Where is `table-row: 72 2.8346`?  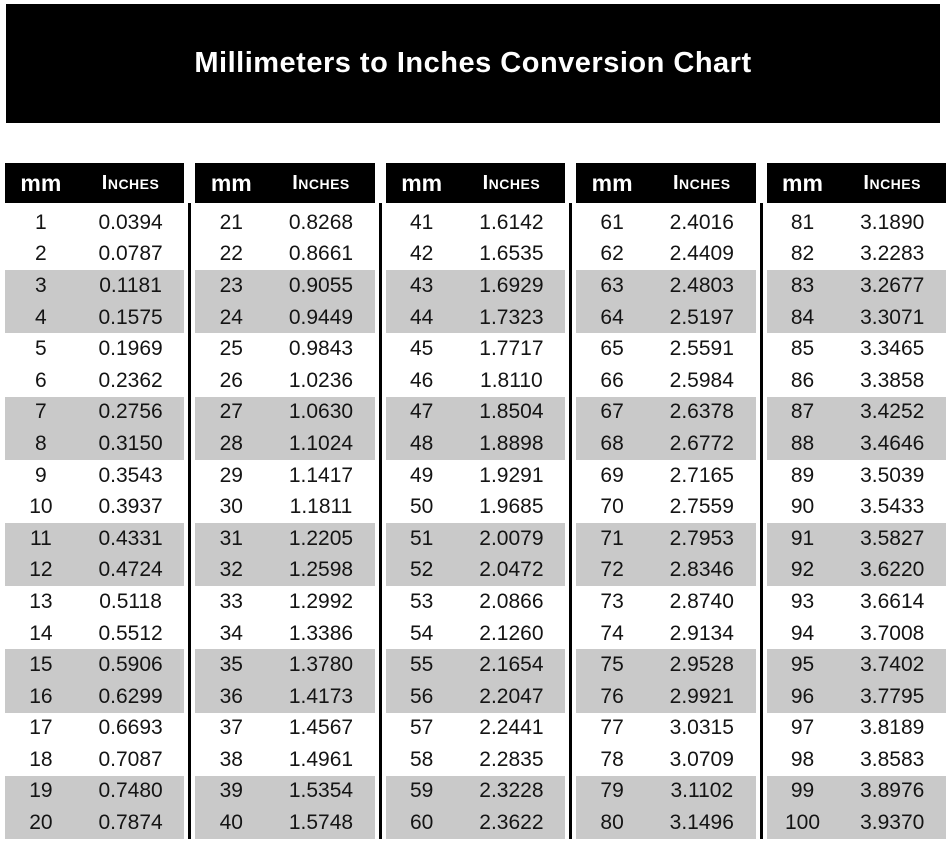 table-row: 72 2.8346 is located at coordinates (666, 570).